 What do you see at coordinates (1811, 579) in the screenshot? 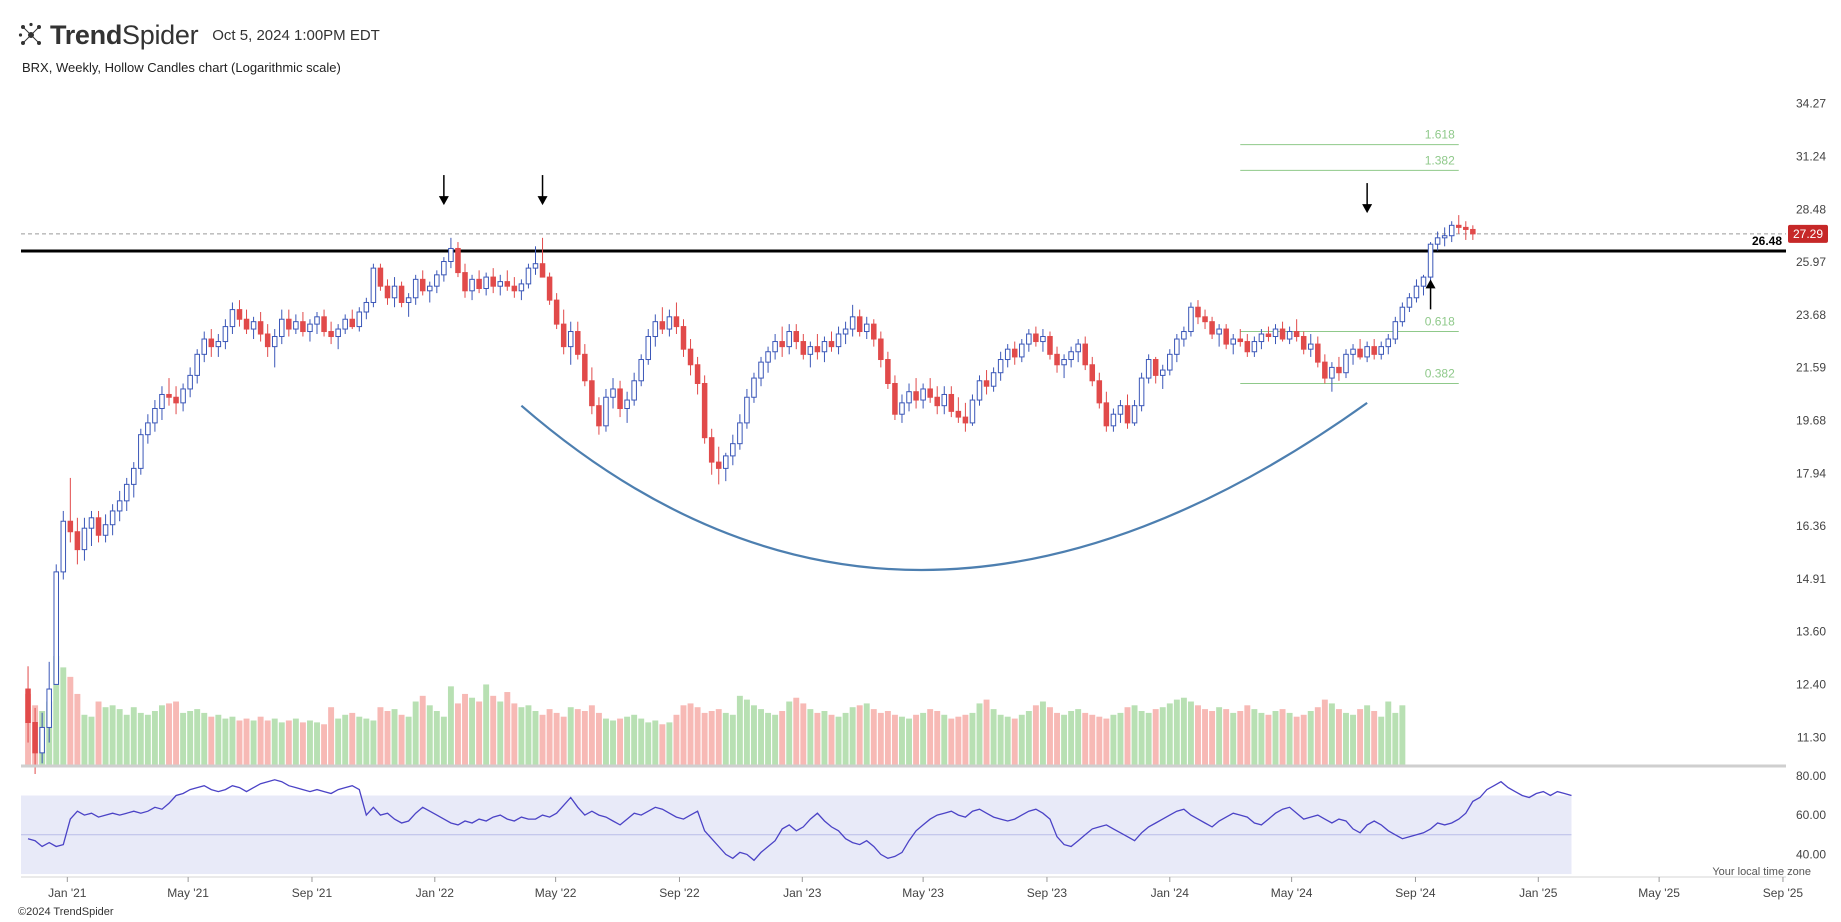
I see `price-axis-tick: 14.91` at bounding box center [1811, 579].